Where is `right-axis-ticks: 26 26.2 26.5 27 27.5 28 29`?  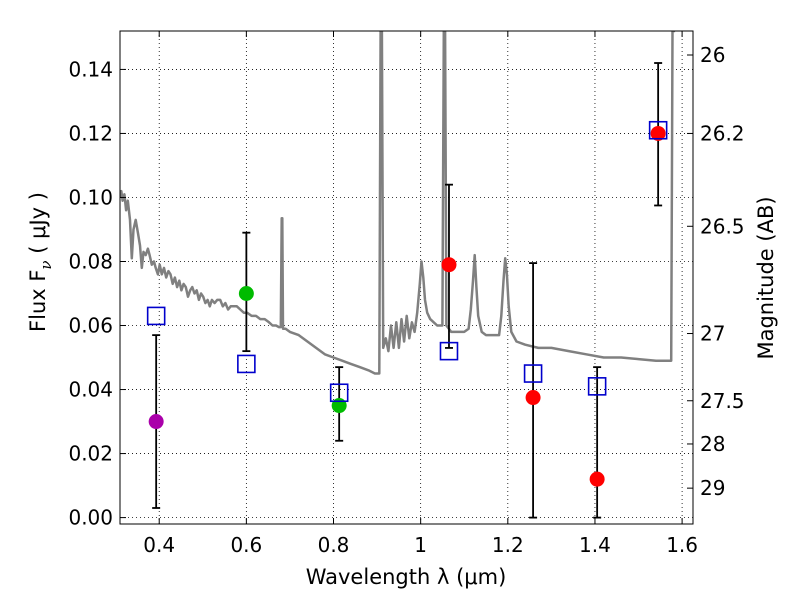 right-axis-ticks: 26 26.2 26.5 27 27.5 28 29 is located at coordinates (716, 271).